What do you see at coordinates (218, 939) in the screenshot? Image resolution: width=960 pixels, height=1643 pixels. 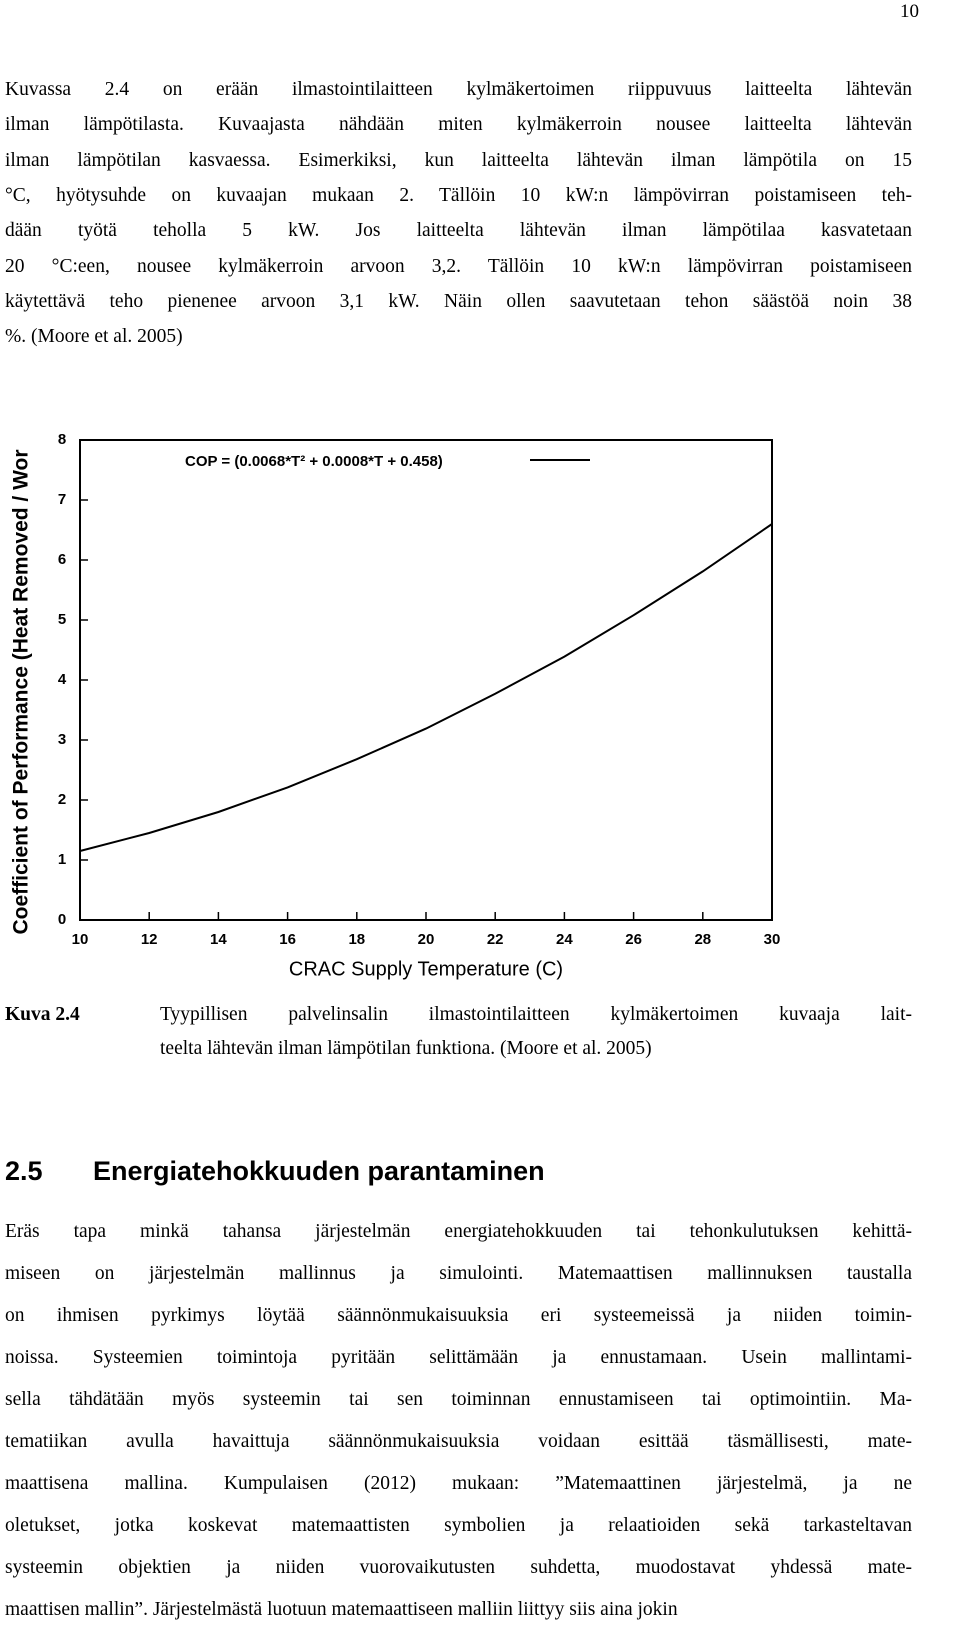 I see `x-tick-label: 14` at bounding box center [218, 939].